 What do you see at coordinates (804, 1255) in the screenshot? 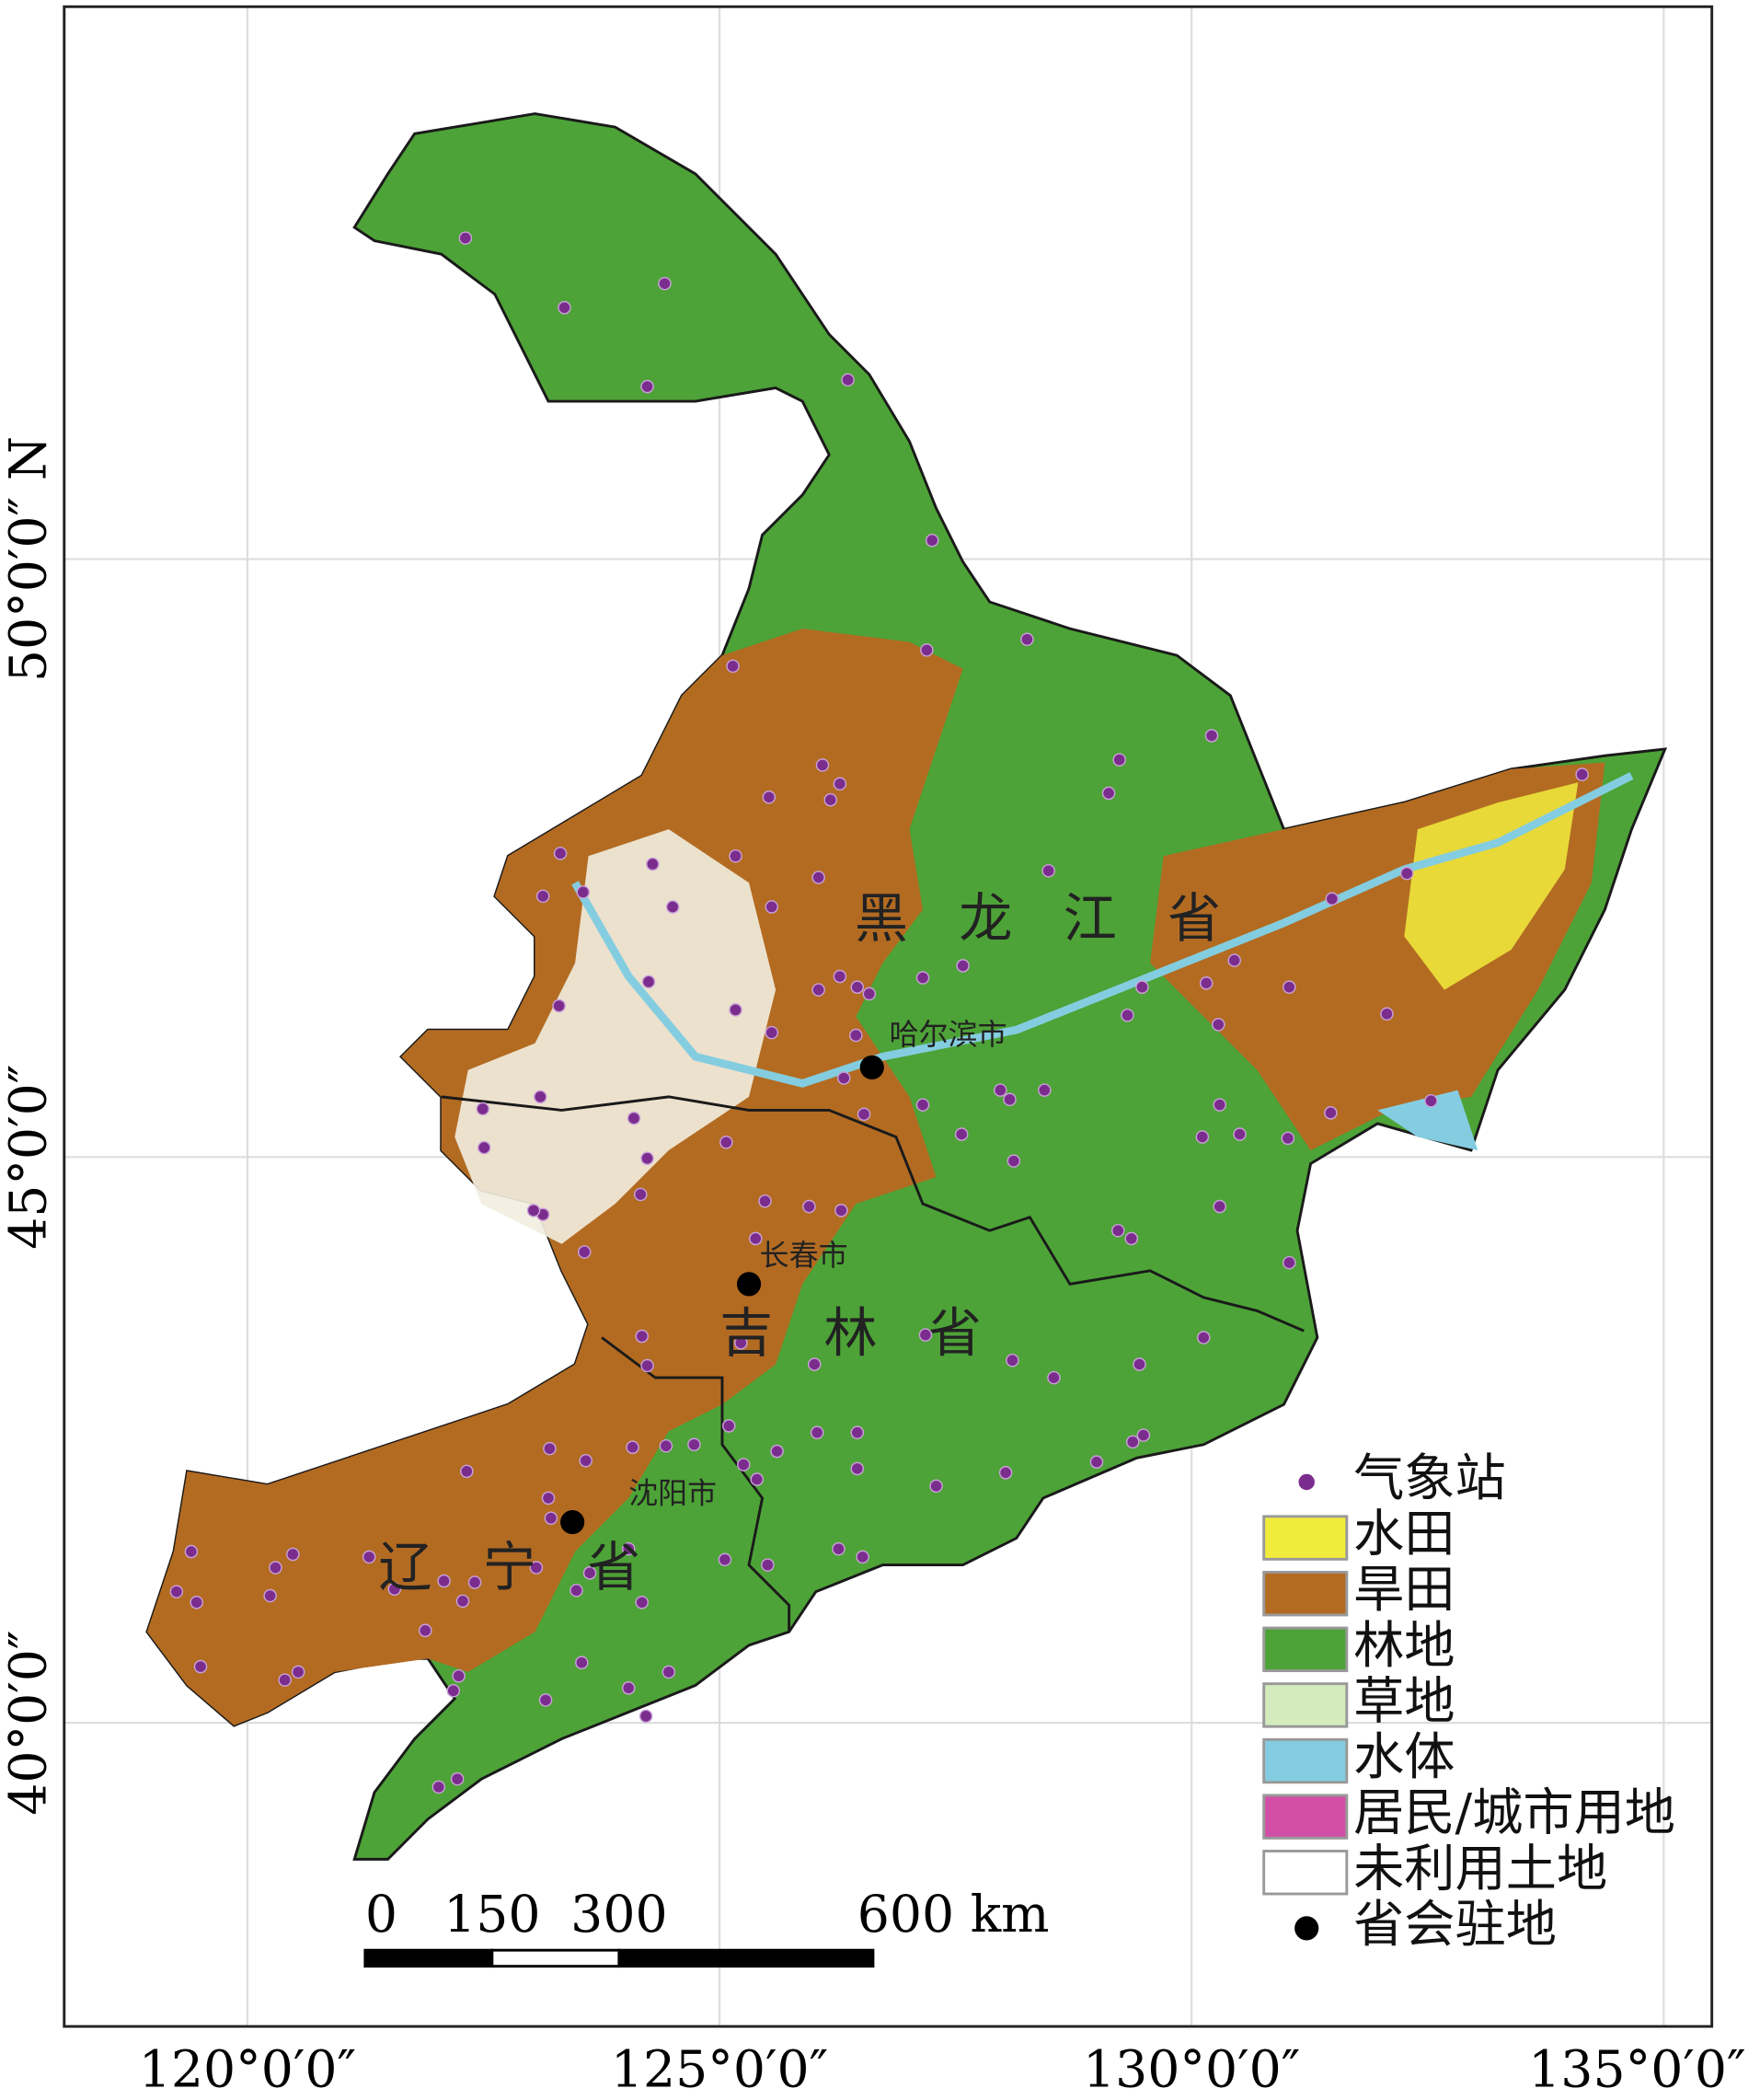
I see `city-label: 长春市` at bounding box center [804, 1255].